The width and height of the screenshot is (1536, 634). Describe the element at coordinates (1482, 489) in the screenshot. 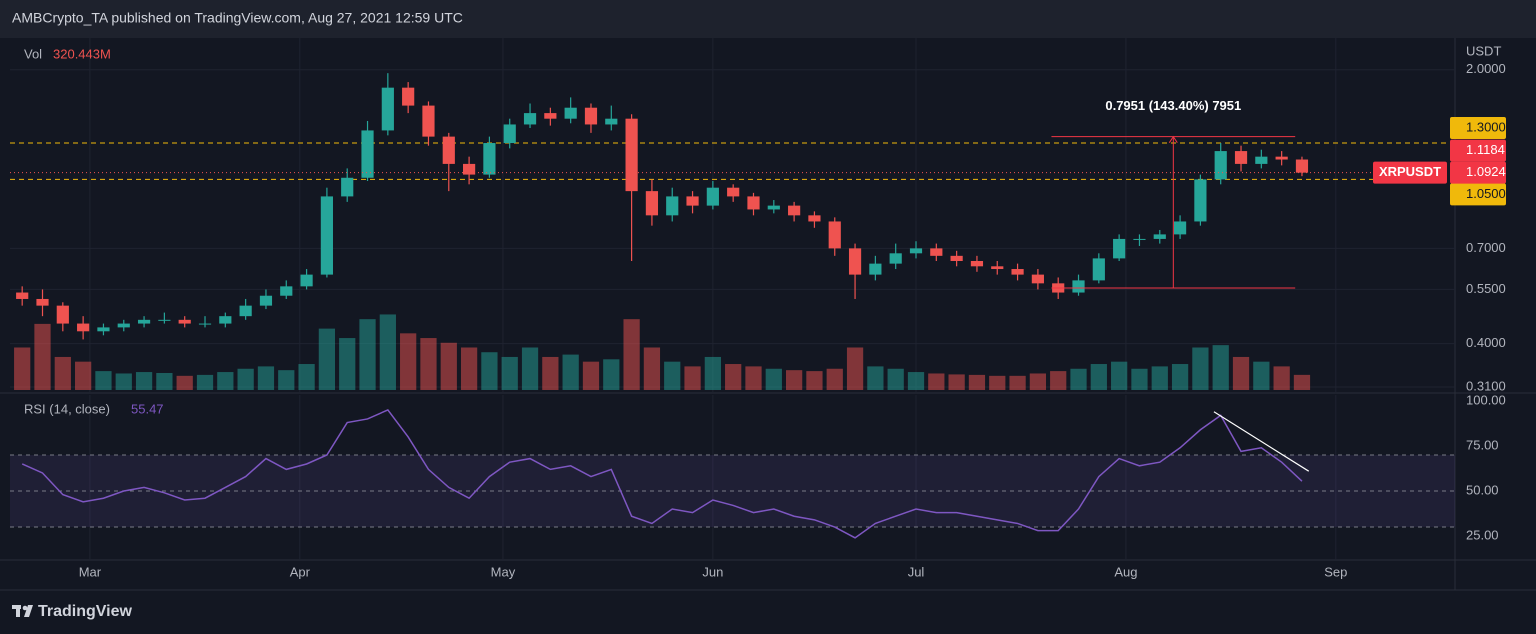

I see `rsi-tick-label: 50.00` at that location.